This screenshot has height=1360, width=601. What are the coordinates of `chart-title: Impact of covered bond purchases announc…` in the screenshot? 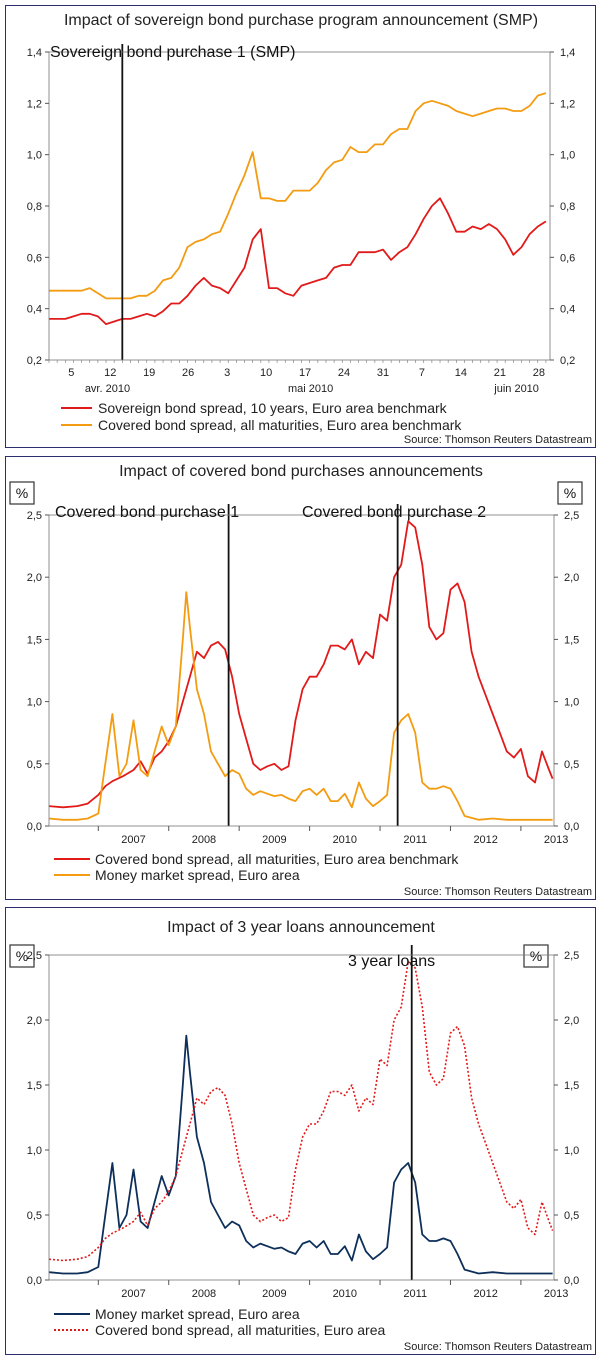 It's located at (301, 471).